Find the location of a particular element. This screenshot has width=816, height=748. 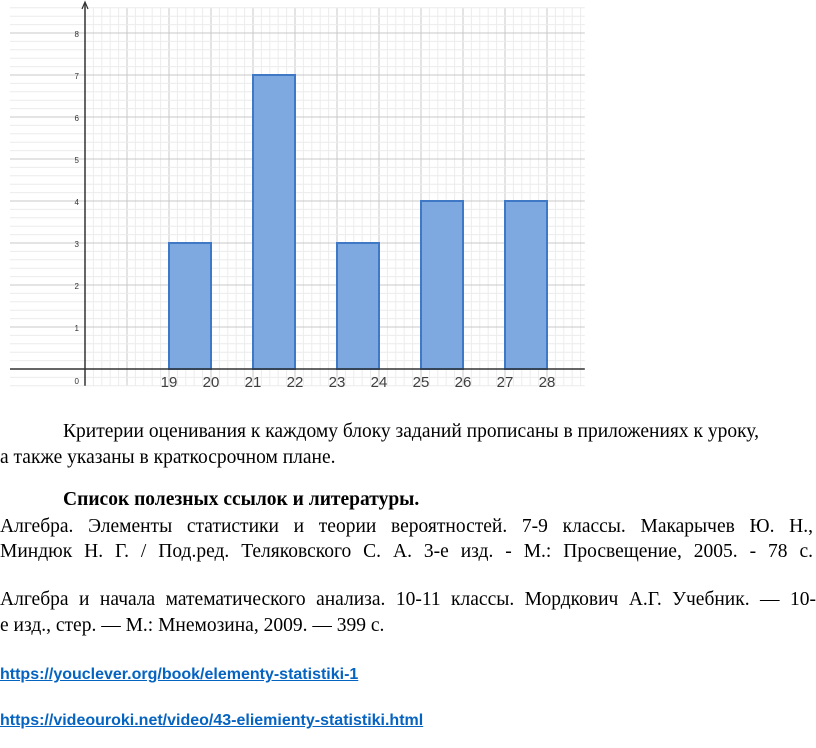

x-tick-label: 20 is located at coordinates (211, 382).